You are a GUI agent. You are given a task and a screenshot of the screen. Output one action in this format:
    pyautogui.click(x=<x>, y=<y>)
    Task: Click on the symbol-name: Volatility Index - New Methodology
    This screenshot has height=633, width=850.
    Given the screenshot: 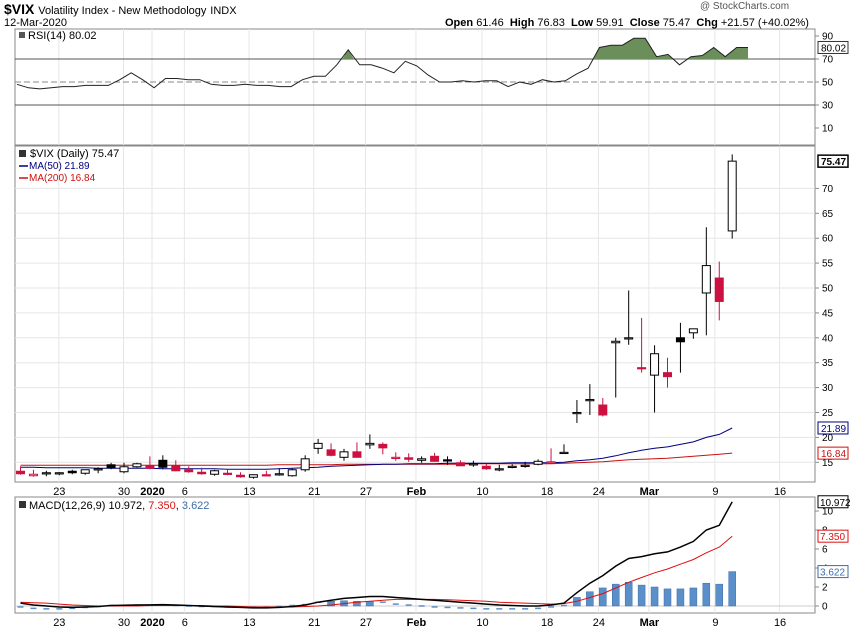 What is the action you would take?
    pyautogui.click(x=122, y=11)
    